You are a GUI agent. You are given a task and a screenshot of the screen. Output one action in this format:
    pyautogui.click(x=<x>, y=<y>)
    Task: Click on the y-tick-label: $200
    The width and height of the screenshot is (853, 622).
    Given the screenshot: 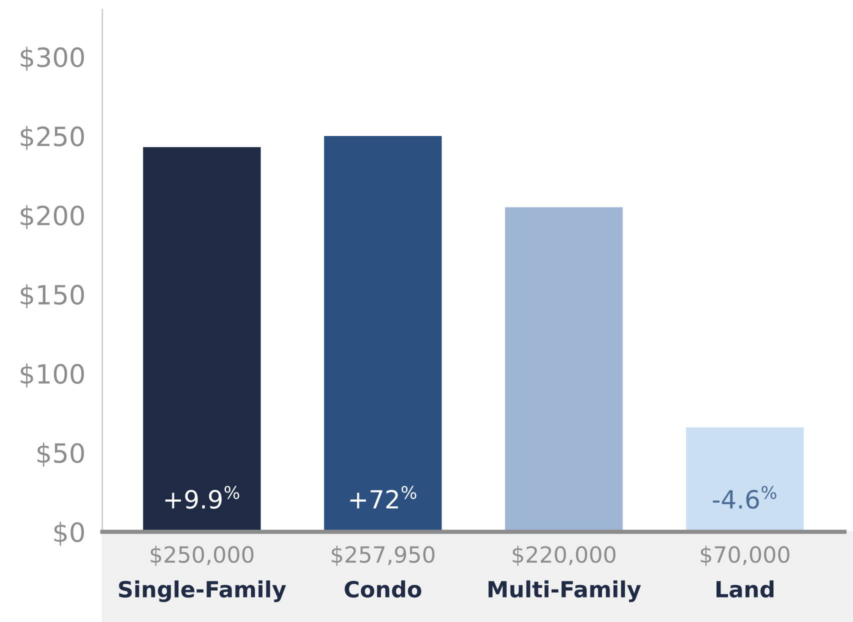 What is the action you would take?
    pyautogui.click(x=52, y=217)
    